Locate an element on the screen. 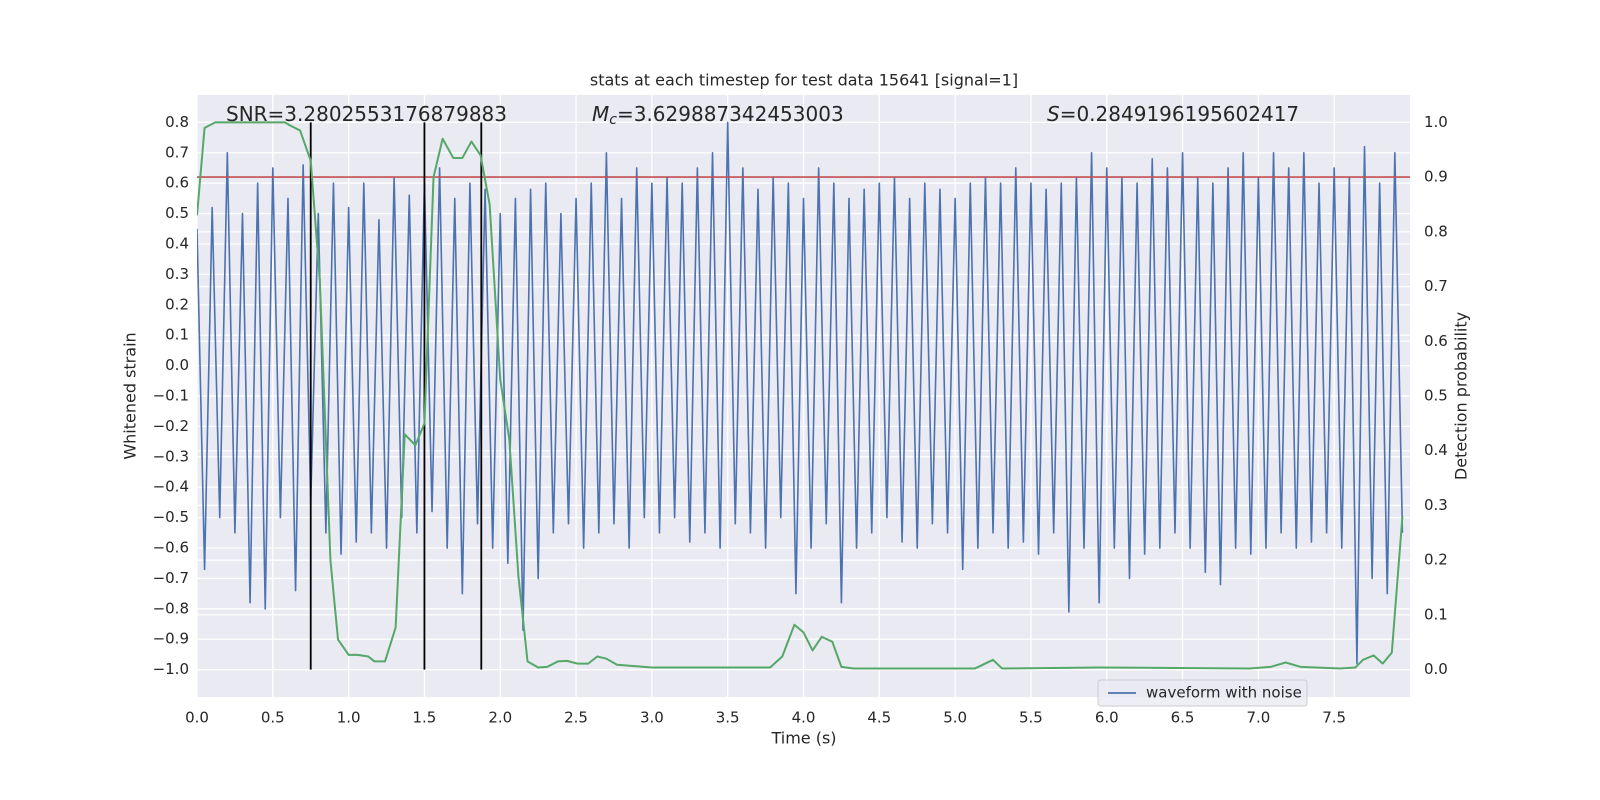  y-tick-label: −0.5 is located at coordinates (171, 517).